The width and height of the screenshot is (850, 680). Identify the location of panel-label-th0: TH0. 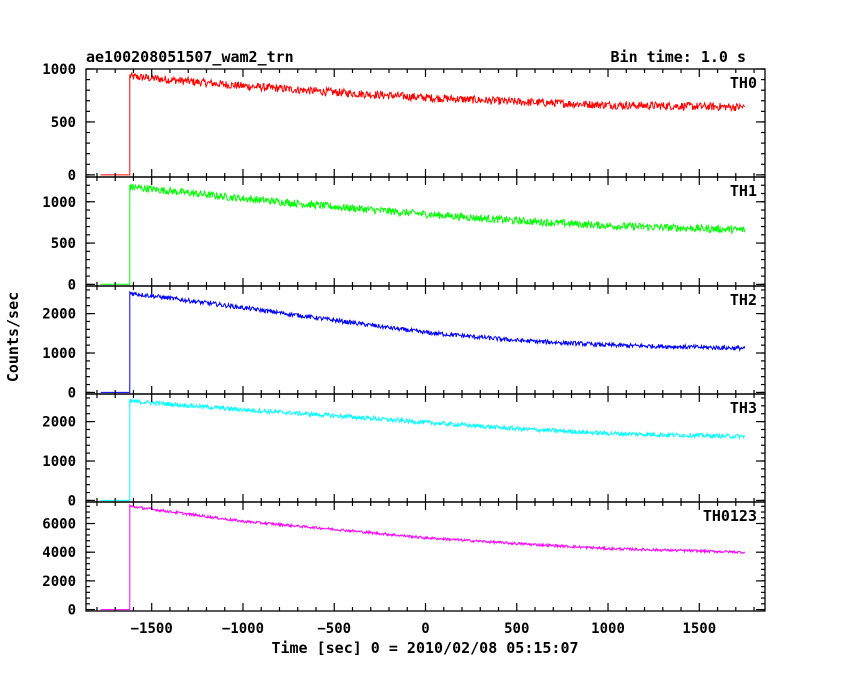
(743, 83).